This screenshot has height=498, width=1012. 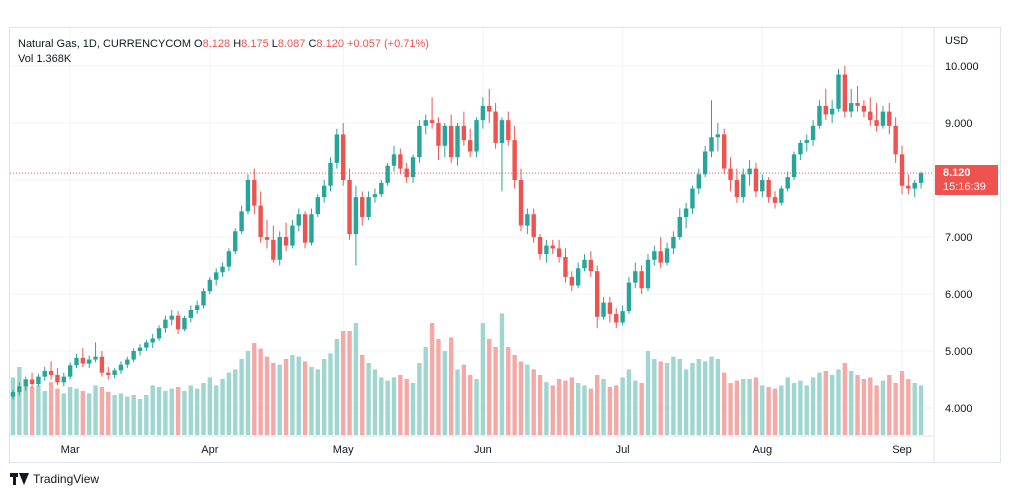 I want to click on time-axis: Mar Apr May Jun Jul Aug Sep, so click(x=471, y=445).